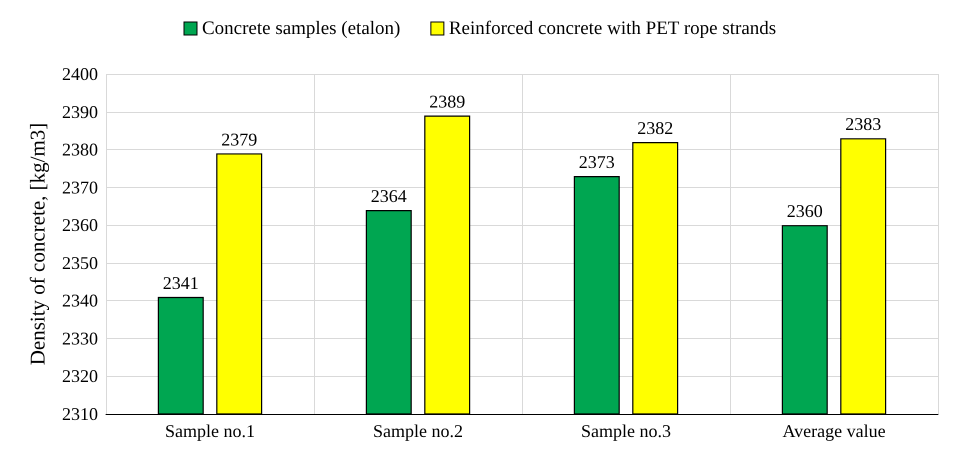 The image size is (960, 462). Describe the element at coordinates (418, 431) in the screenshot. I see `x-tick-label: Sample no.2` at that location.